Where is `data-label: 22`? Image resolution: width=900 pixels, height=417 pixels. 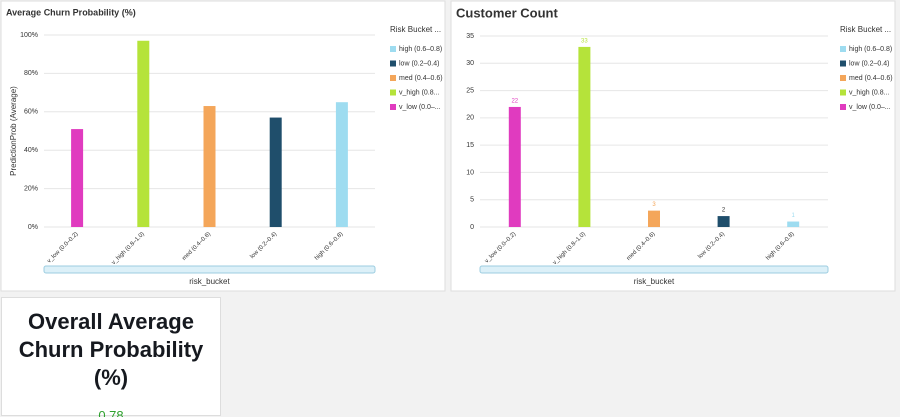 data-label: 22 is located at coordinates (514, 102).